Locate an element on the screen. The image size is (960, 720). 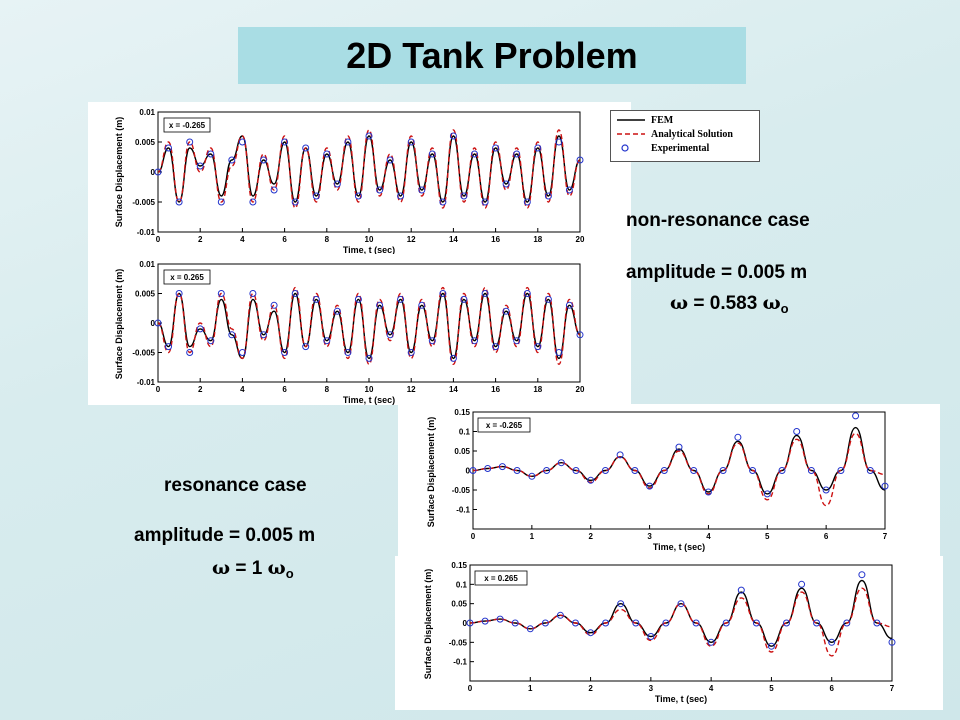
plot-area is located at coordinates (369, 172).